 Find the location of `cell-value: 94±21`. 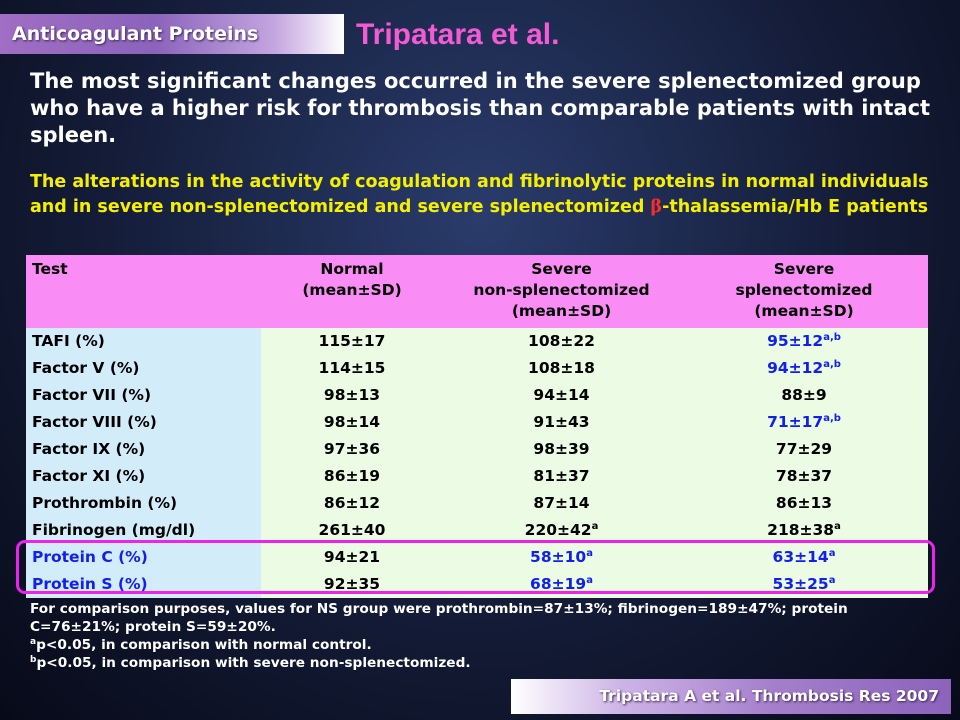

cell-value: 94±21 is located at coordinates (352, 557).